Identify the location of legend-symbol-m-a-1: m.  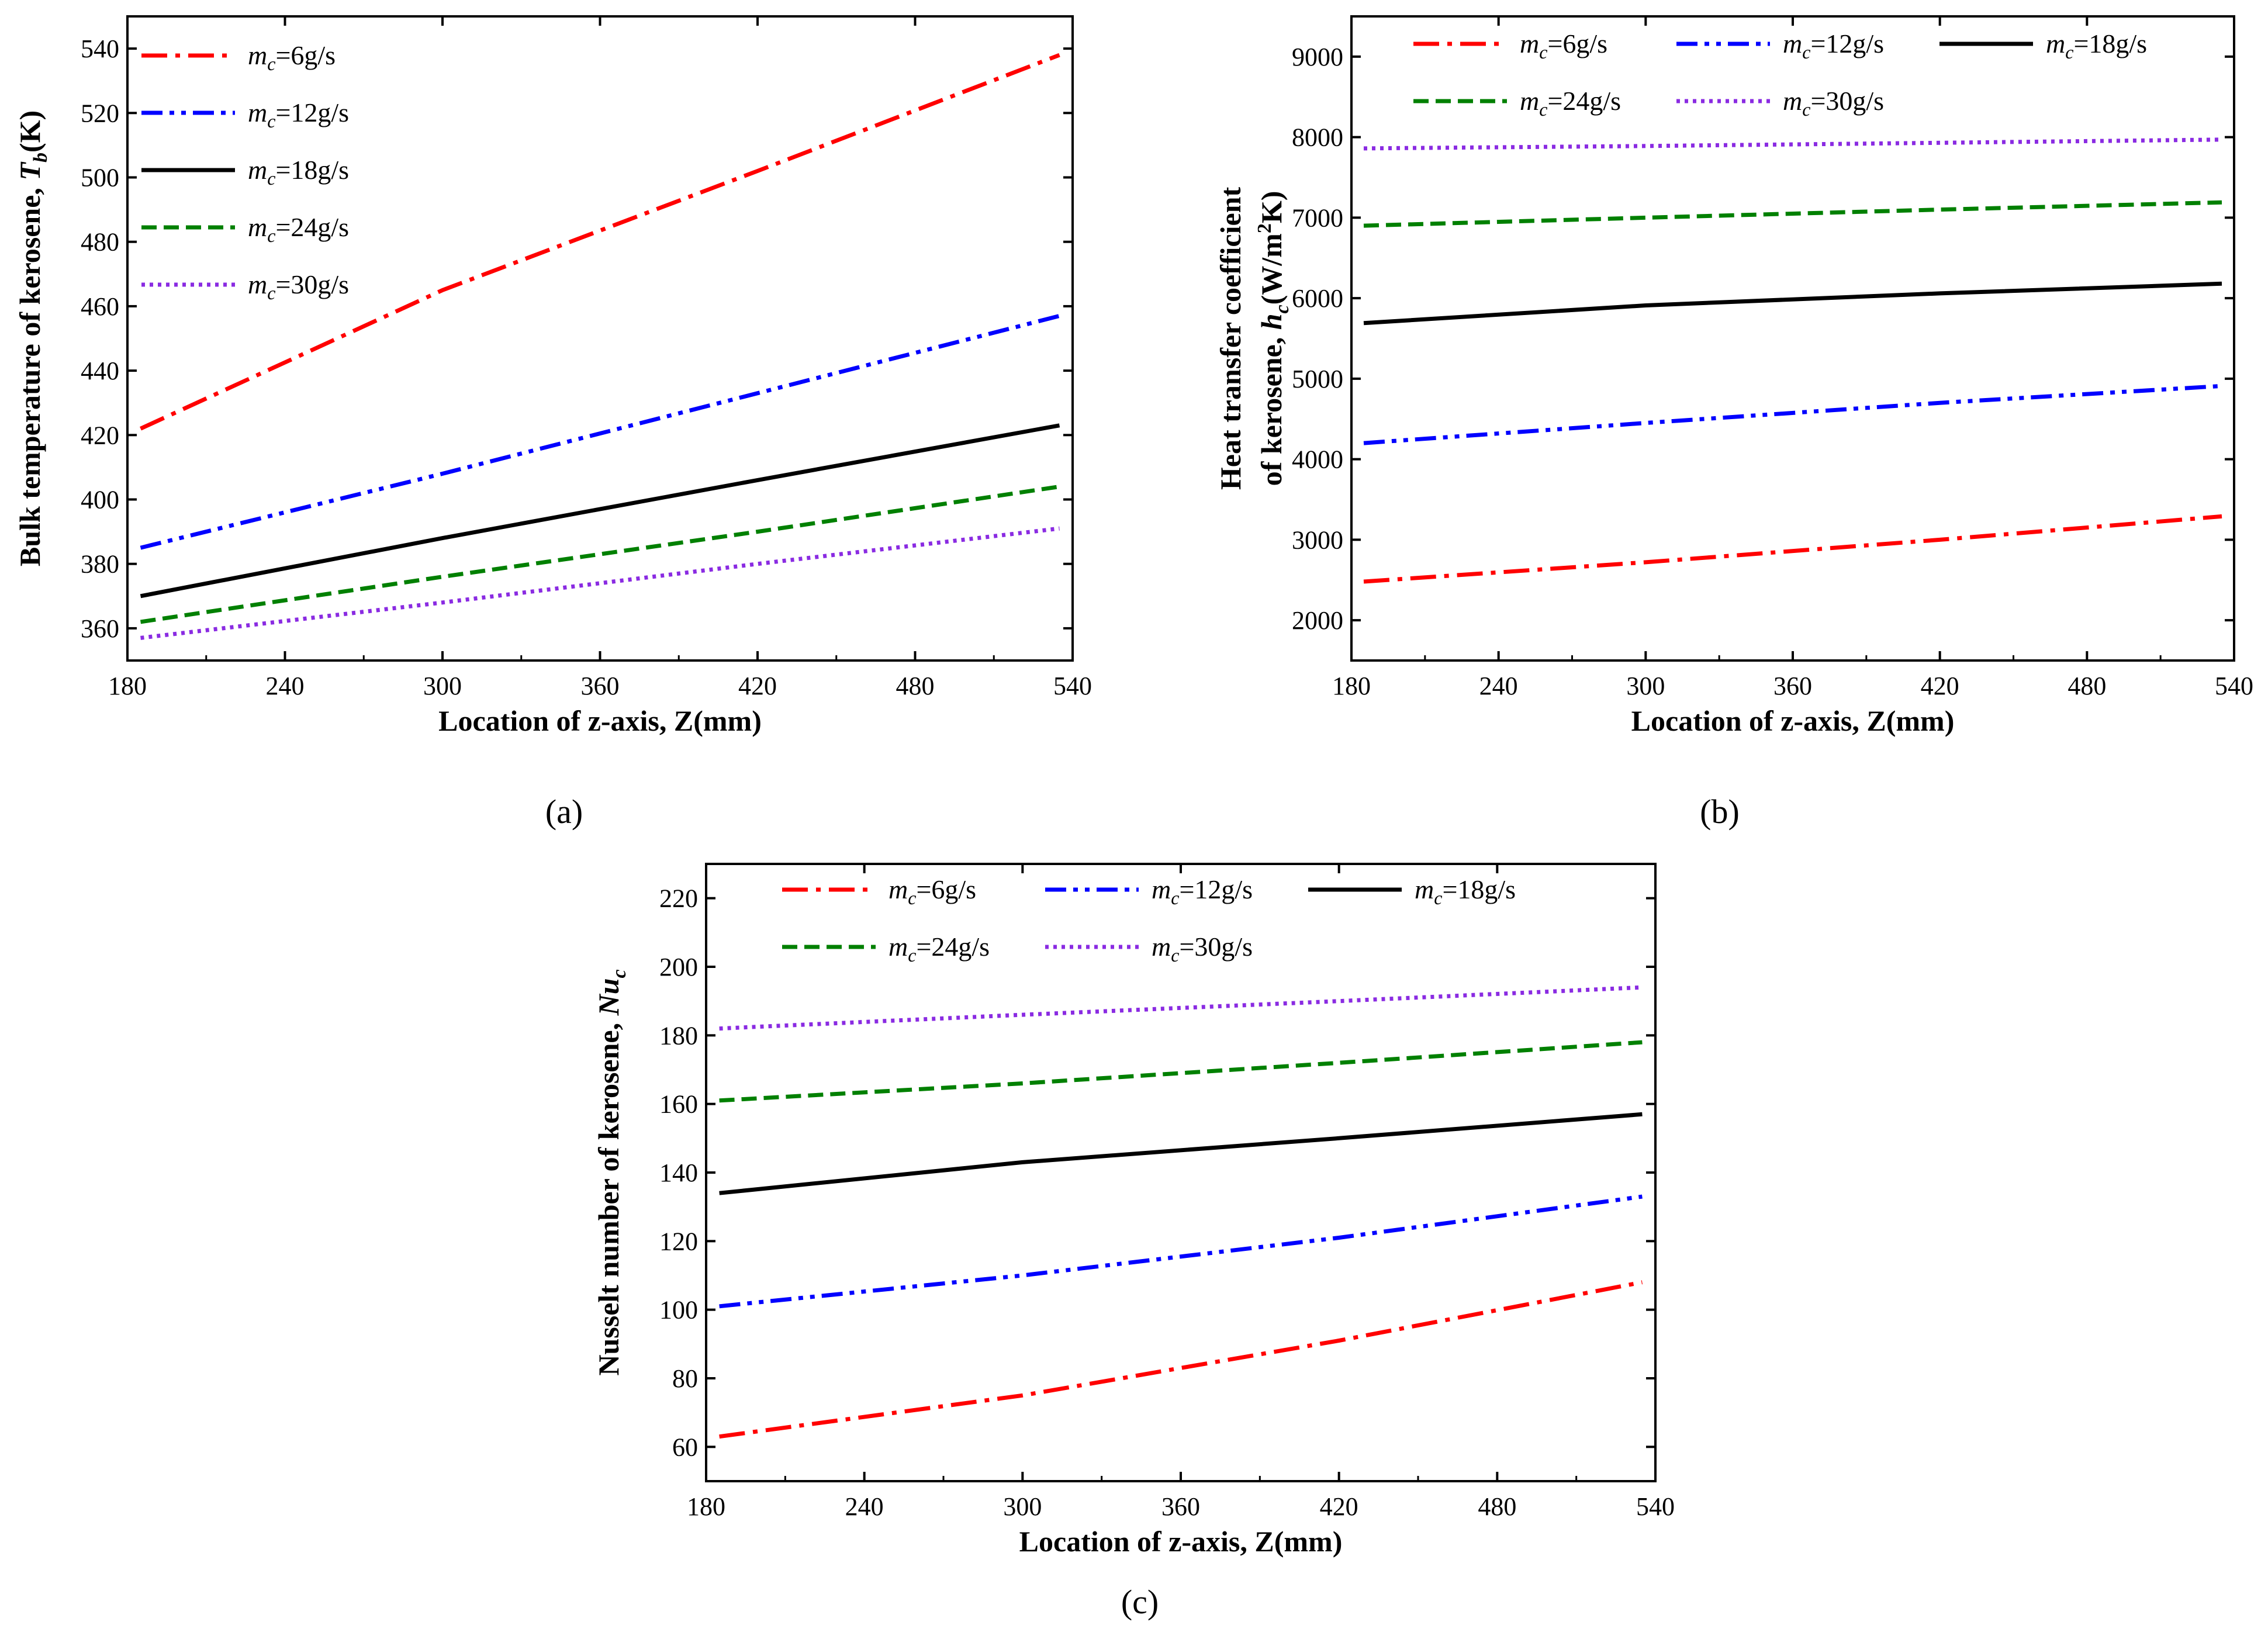
(257, 112).